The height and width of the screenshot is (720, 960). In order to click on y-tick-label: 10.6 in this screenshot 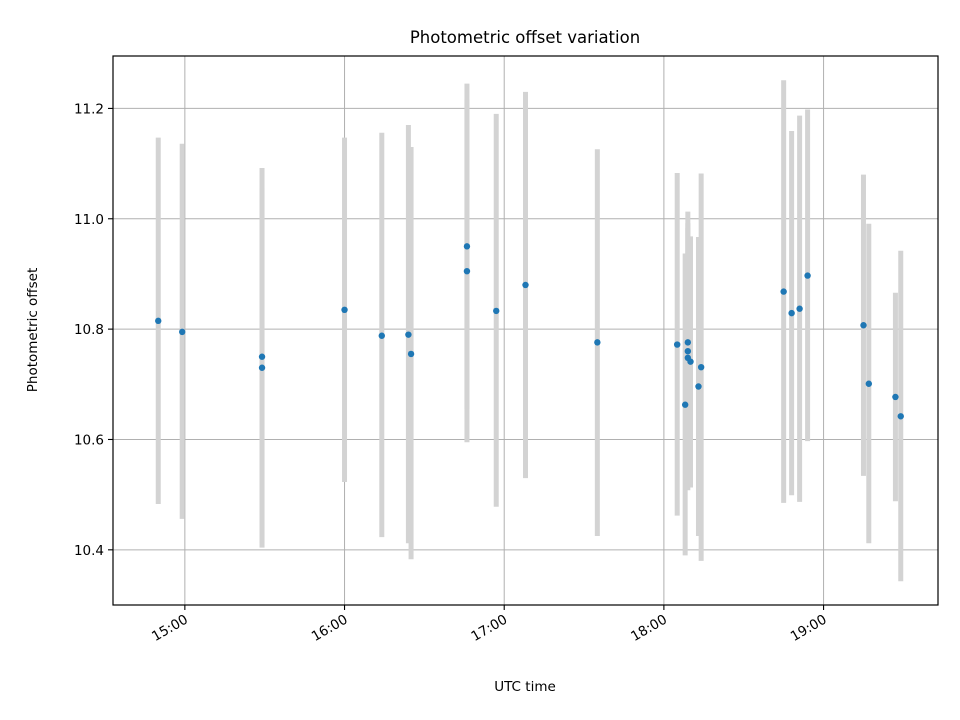, I will do `click(89, 440)`.